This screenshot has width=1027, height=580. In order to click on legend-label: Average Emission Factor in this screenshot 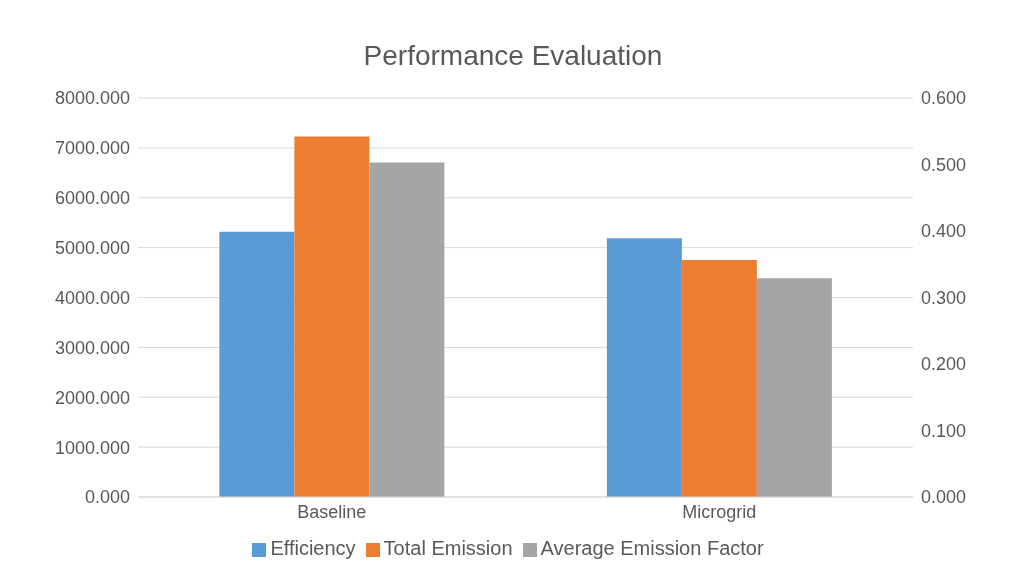, I will do `click(652, 548)`.